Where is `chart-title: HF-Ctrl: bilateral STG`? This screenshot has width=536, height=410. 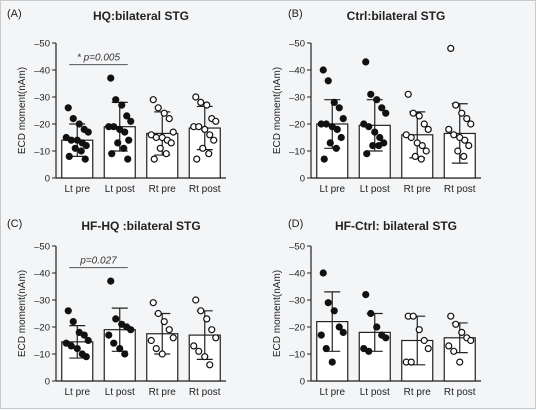 chart-title: HF-Ctrl: bilateral STG is located at coordinates (396, 226).